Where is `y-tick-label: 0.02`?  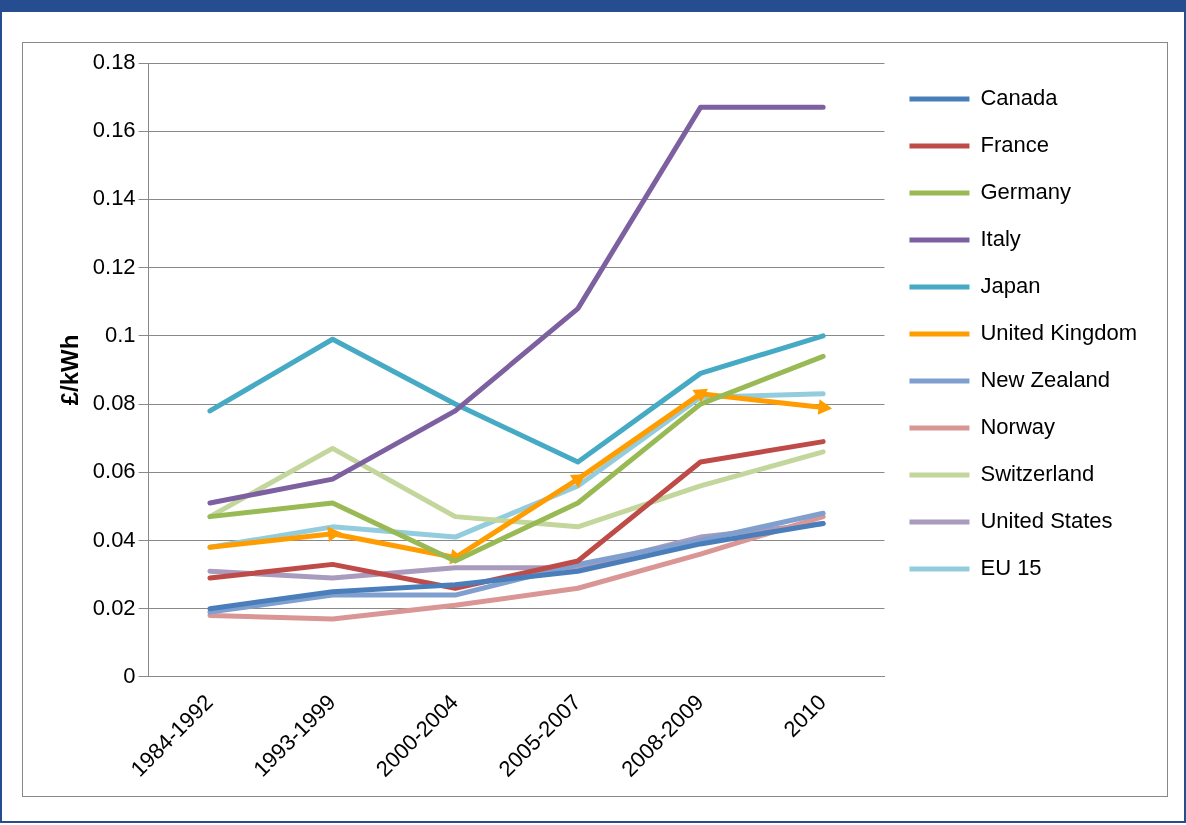
y-tick-label: 0.02 is located at coordinates (114, 607).